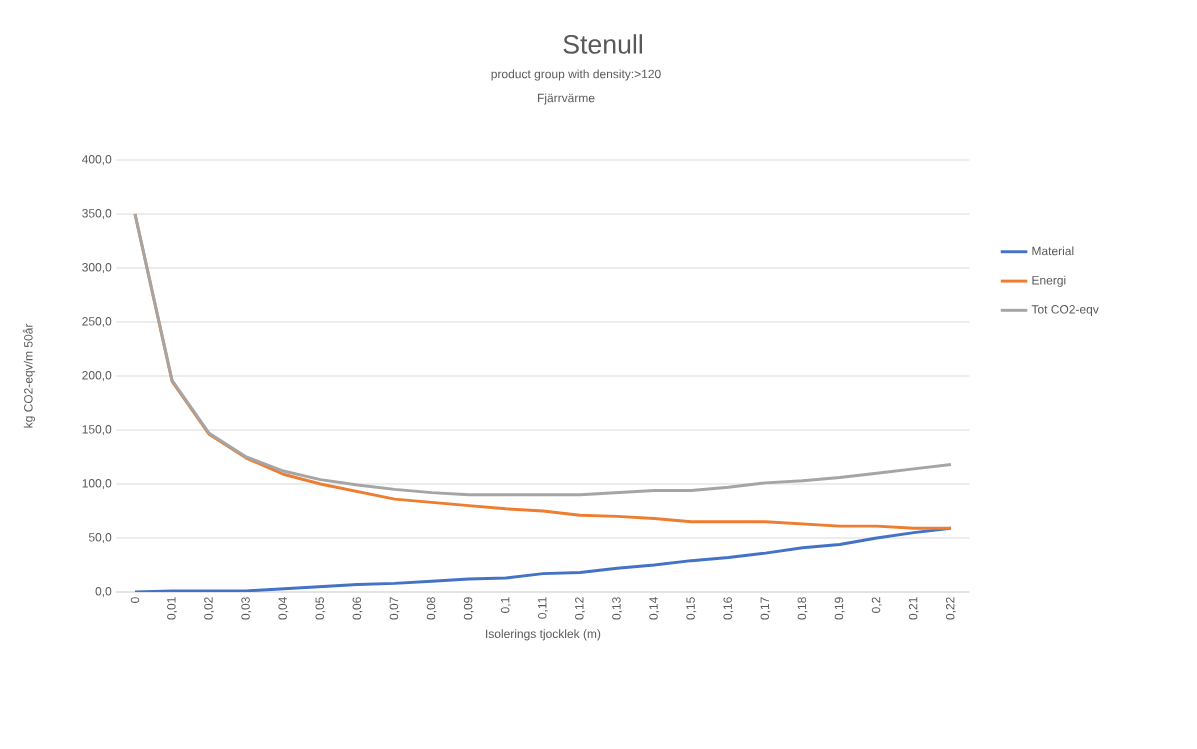 The width and height of the screenshot is (1197, 749). What do you see at coordinates (172, 608) in the screenshot?
I see `x-tick-label: 0,01` at bounding box center [172, 608].